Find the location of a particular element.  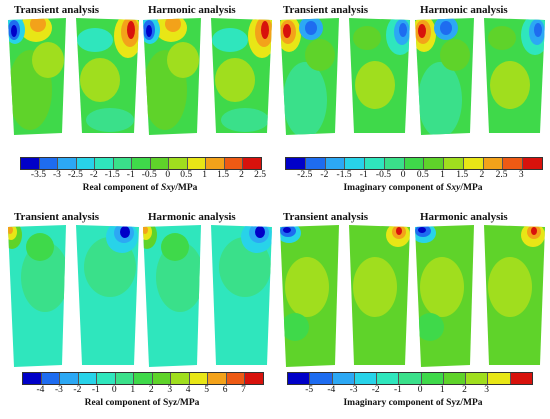

colorbar-tick-label: 5 is located at coordinates (206, 390).